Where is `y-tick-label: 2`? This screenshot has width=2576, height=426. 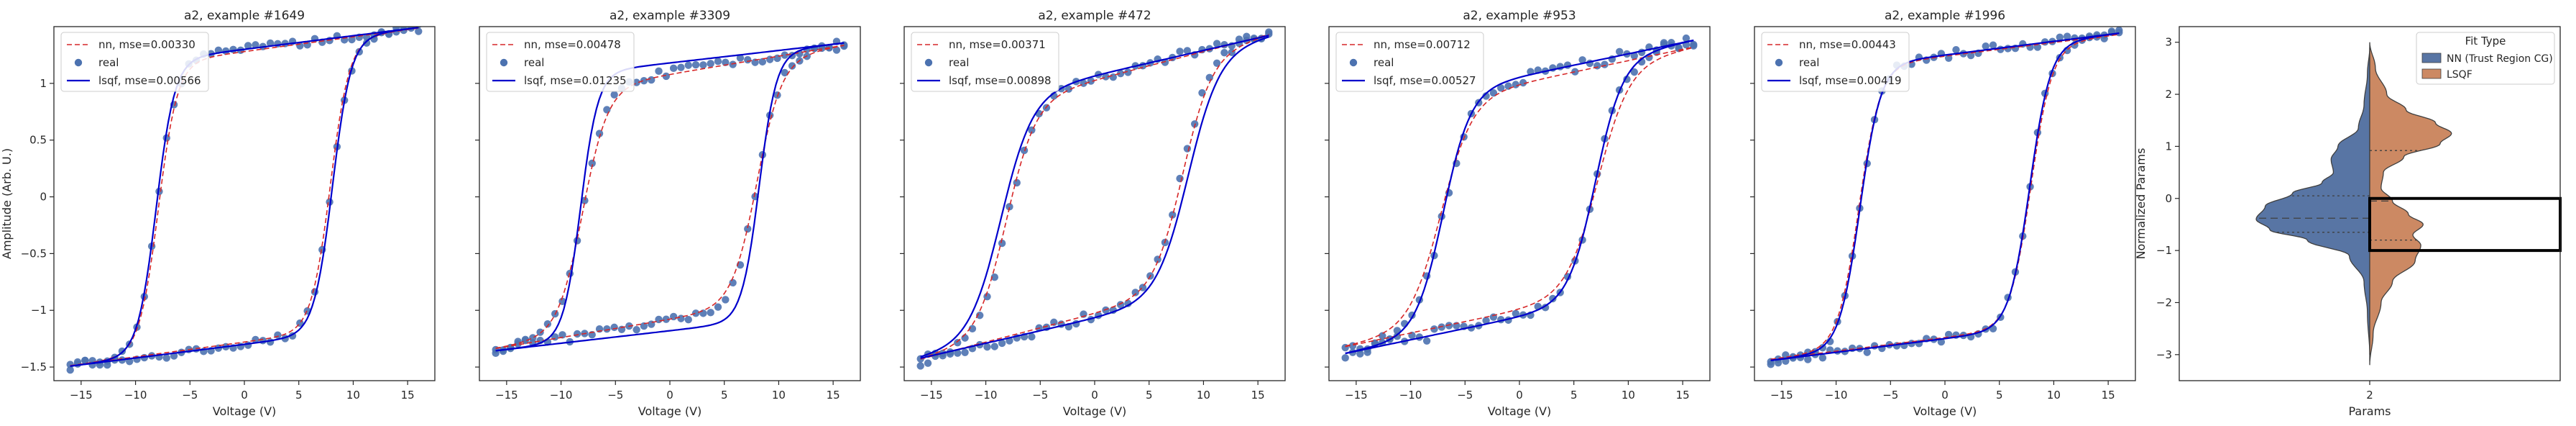 y-tick-label: 2 is located at coordinates (2168, 95).